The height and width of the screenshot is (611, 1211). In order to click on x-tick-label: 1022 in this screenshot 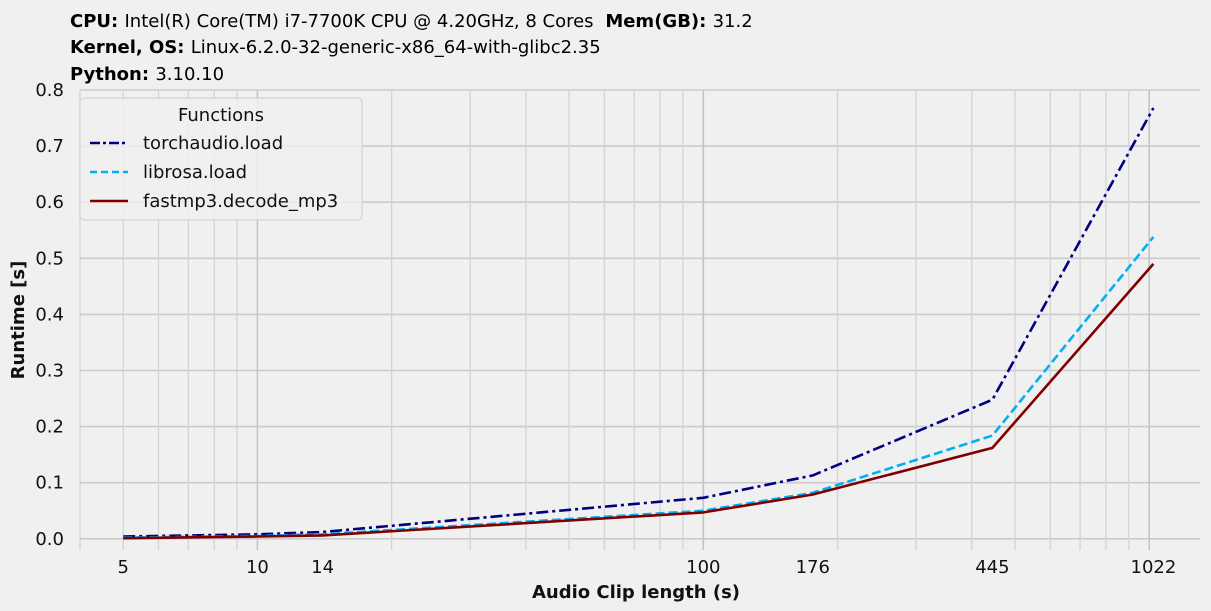, I will do `click(1154, 567)`.